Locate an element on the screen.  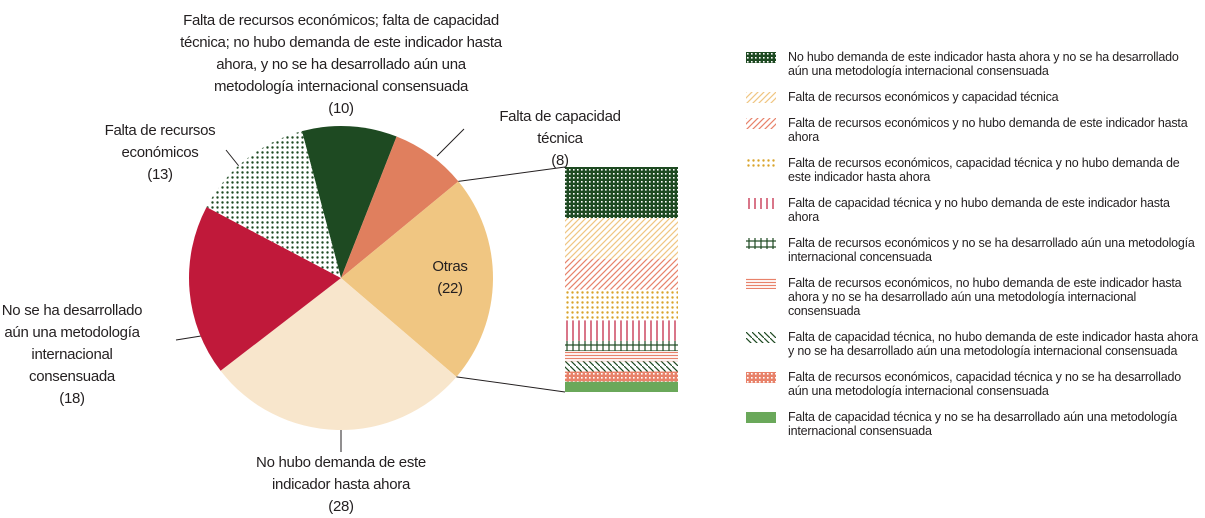
slice-value: (18) is located at coordinates (72, 398).